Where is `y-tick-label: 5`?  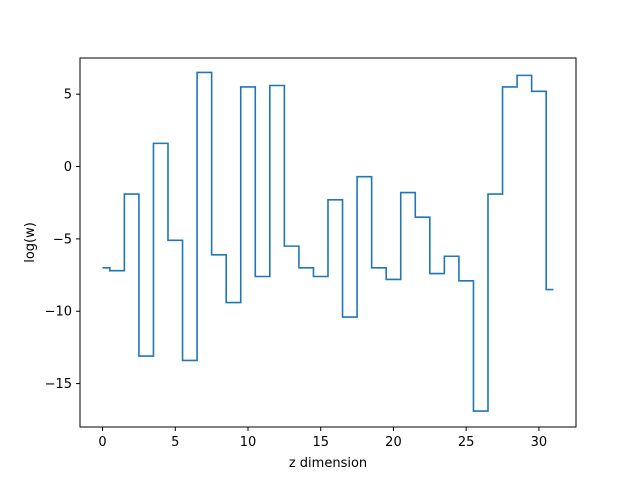 y-tick-label: 5 is located at coordinates (68, 95).